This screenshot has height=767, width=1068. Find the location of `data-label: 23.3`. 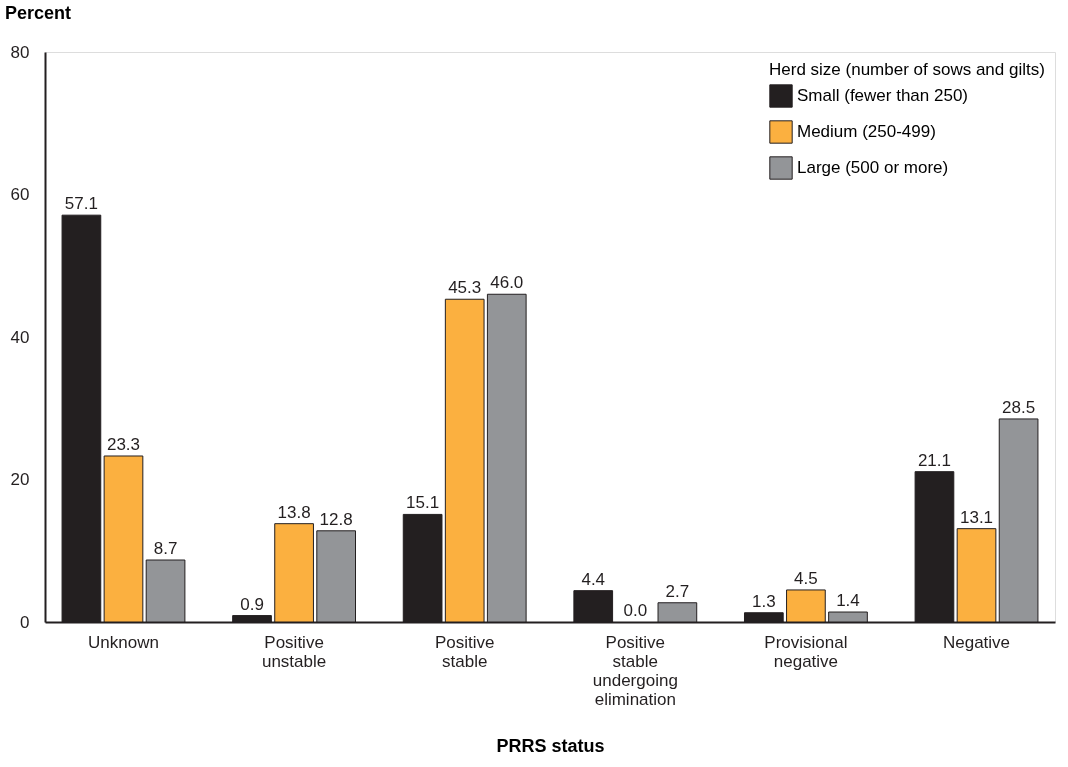

data-label: 23.3 is located at coordinates (123, 444).